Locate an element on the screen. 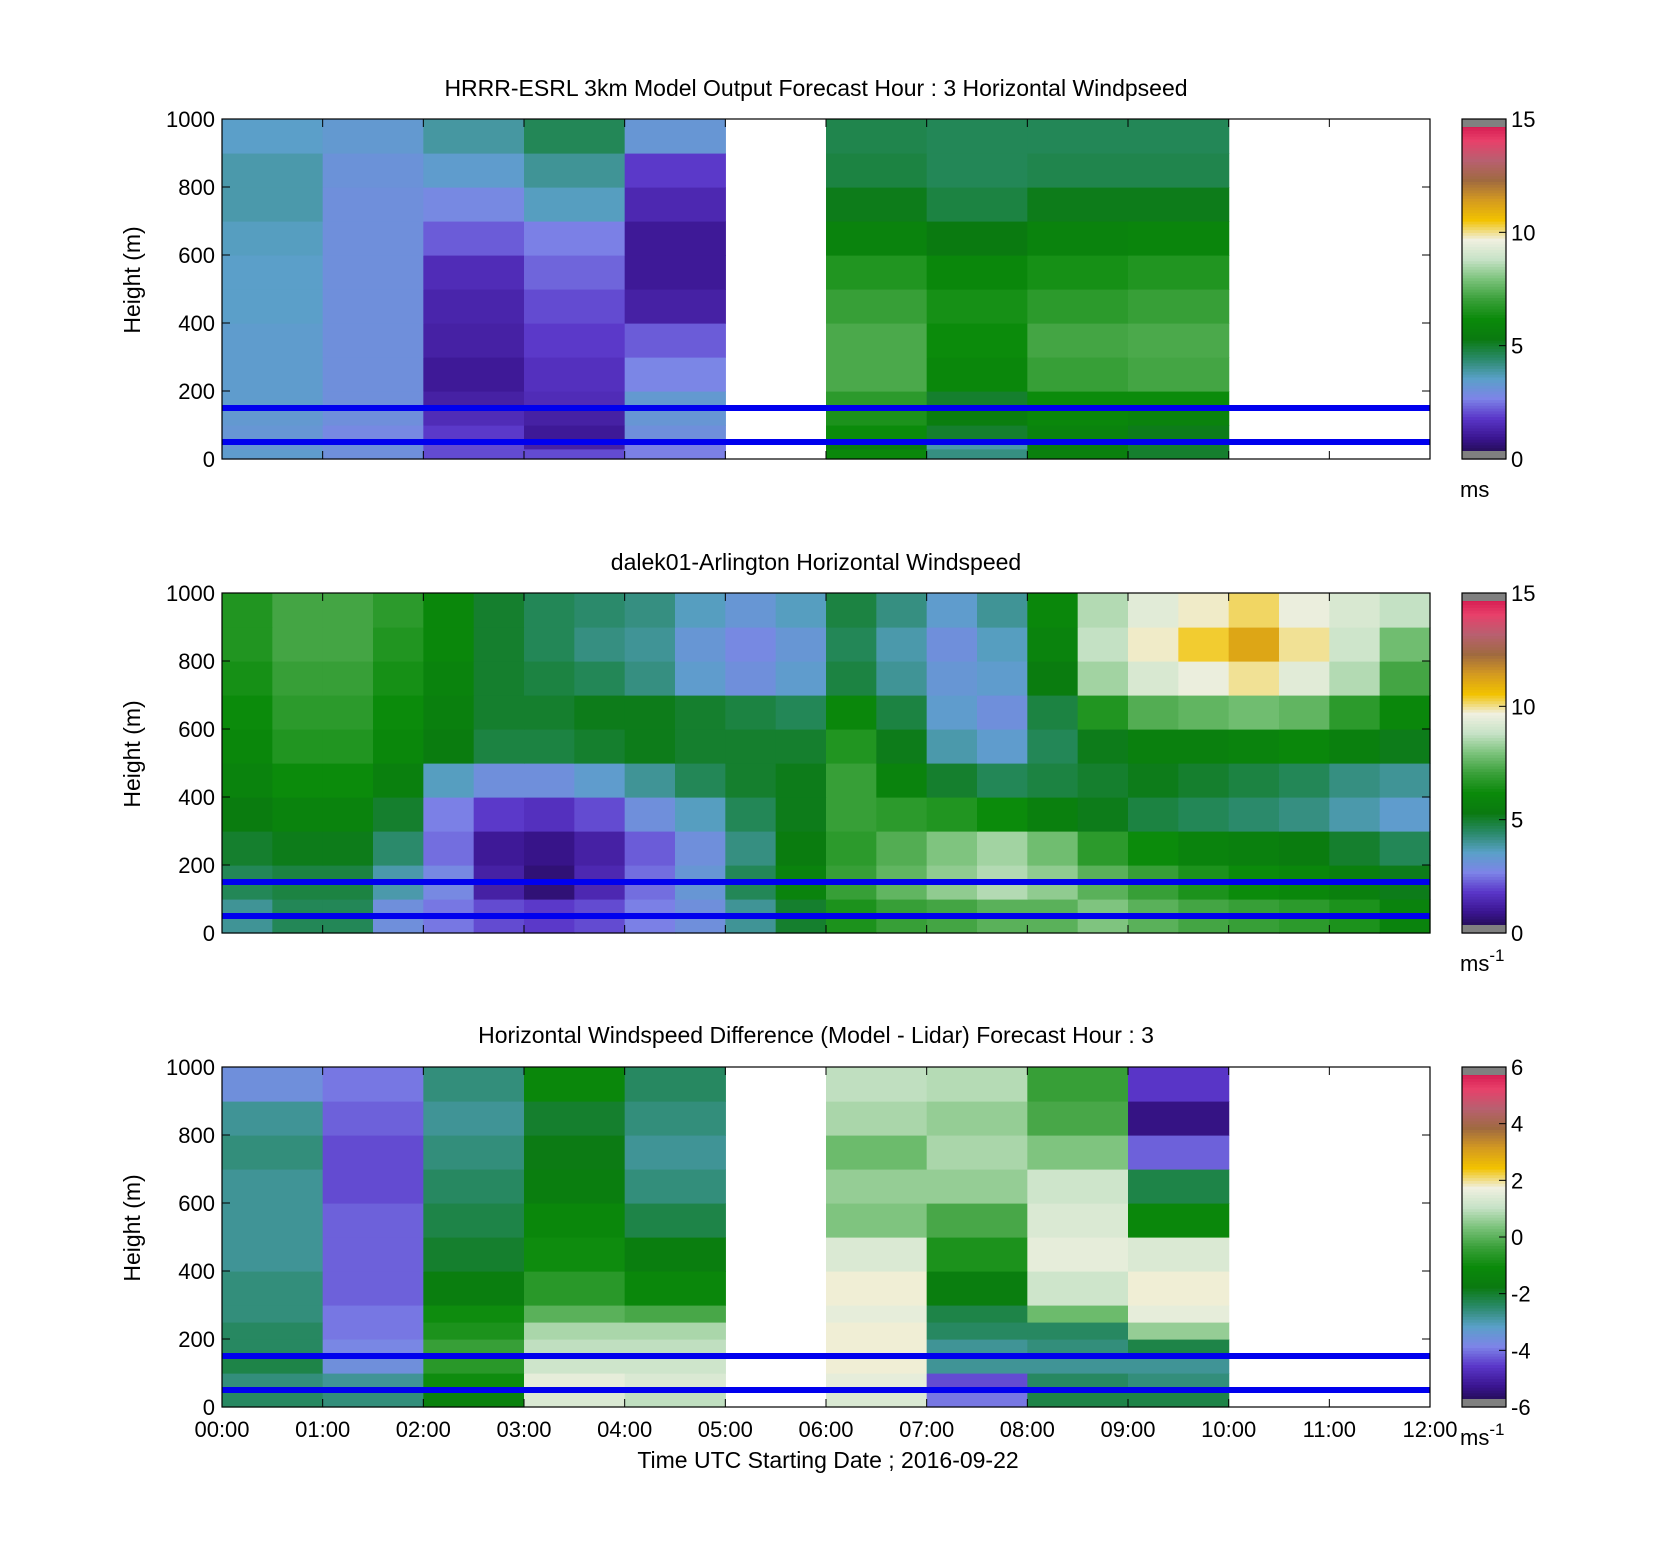 The width and height of the screenshot is (1680, 1561). x-tick-label: 03:00 is located at coordinates (523, 1429).